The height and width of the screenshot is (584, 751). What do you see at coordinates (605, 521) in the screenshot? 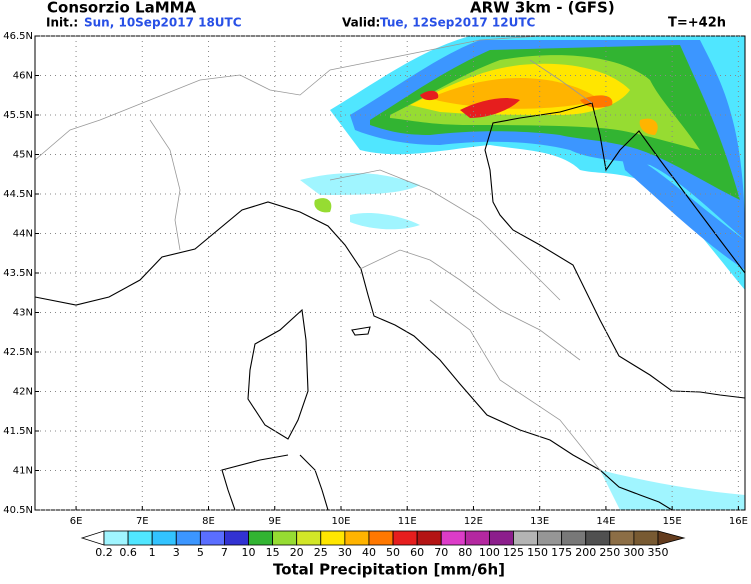
I see `lon-label: 14E` at bounding box center [605, 521].